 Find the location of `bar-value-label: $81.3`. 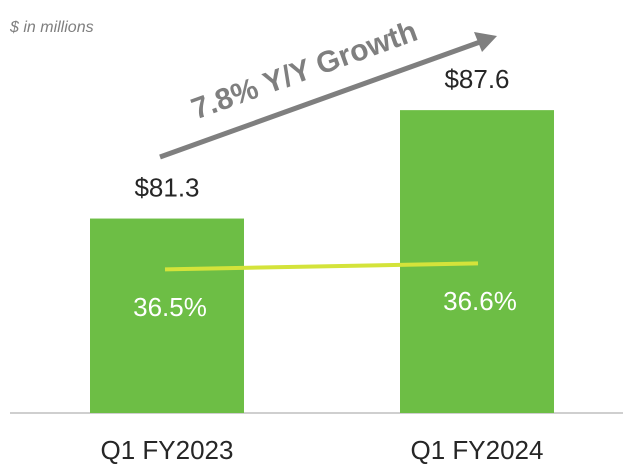

bar-value-label: $81.3 is located at coordinates (166, 187).